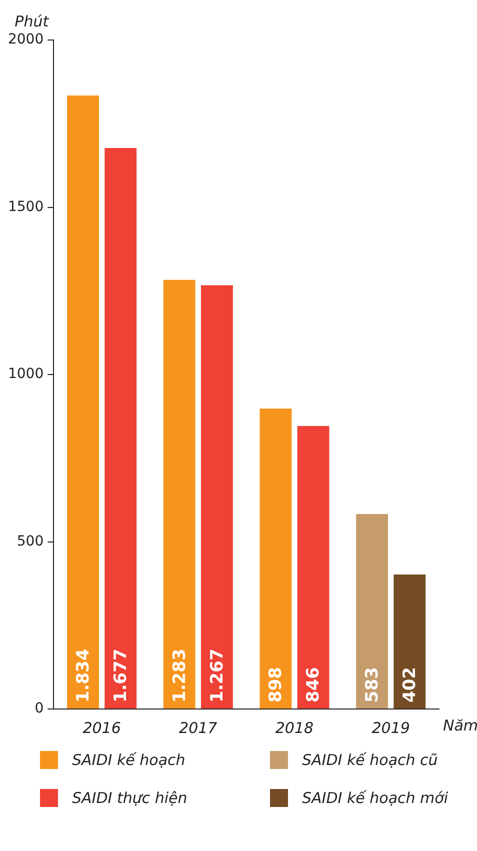 The height and width of the screenshot is (851, 477). I want to click on y-tick-label: 0, so click(39, 708).